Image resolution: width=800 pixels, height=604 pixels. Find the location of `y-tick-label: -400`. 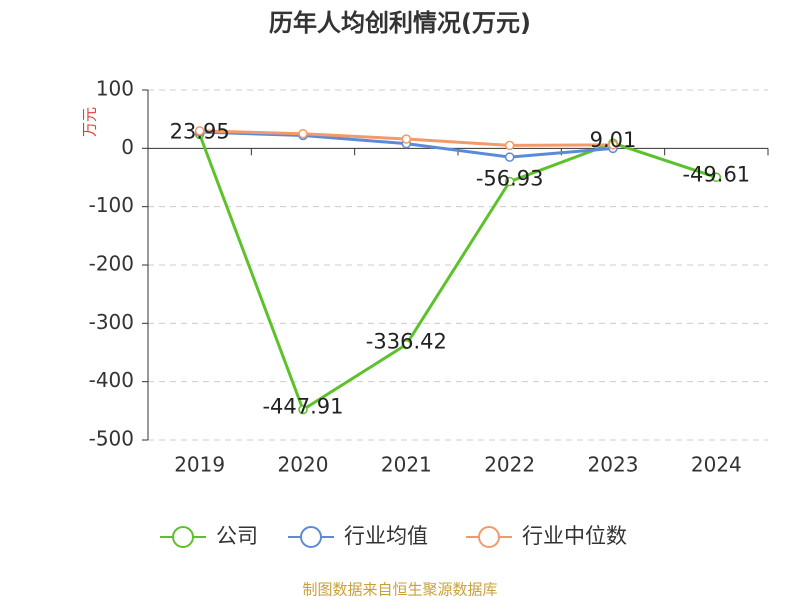

y-tick-label: -400 is located at coordinates (111, 380).